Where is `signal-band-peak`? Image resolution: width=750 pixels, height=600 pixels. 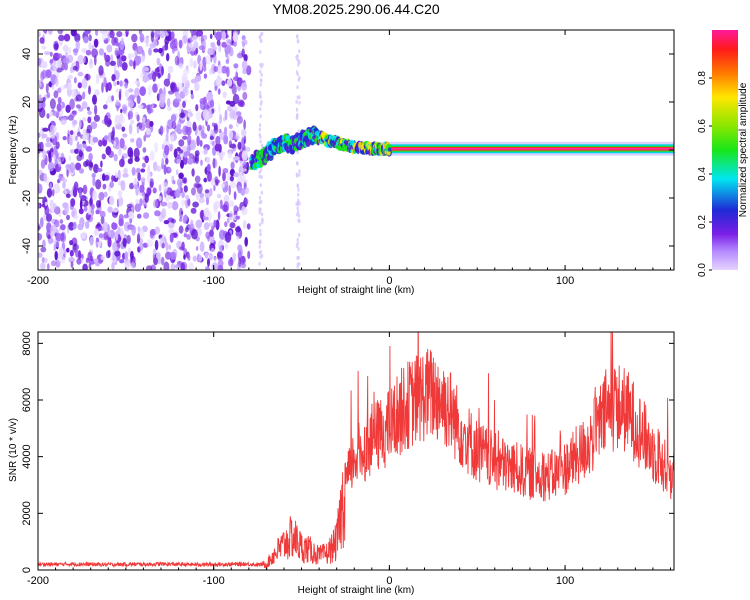
signal-band-peak is located at coordinates (522, 149).